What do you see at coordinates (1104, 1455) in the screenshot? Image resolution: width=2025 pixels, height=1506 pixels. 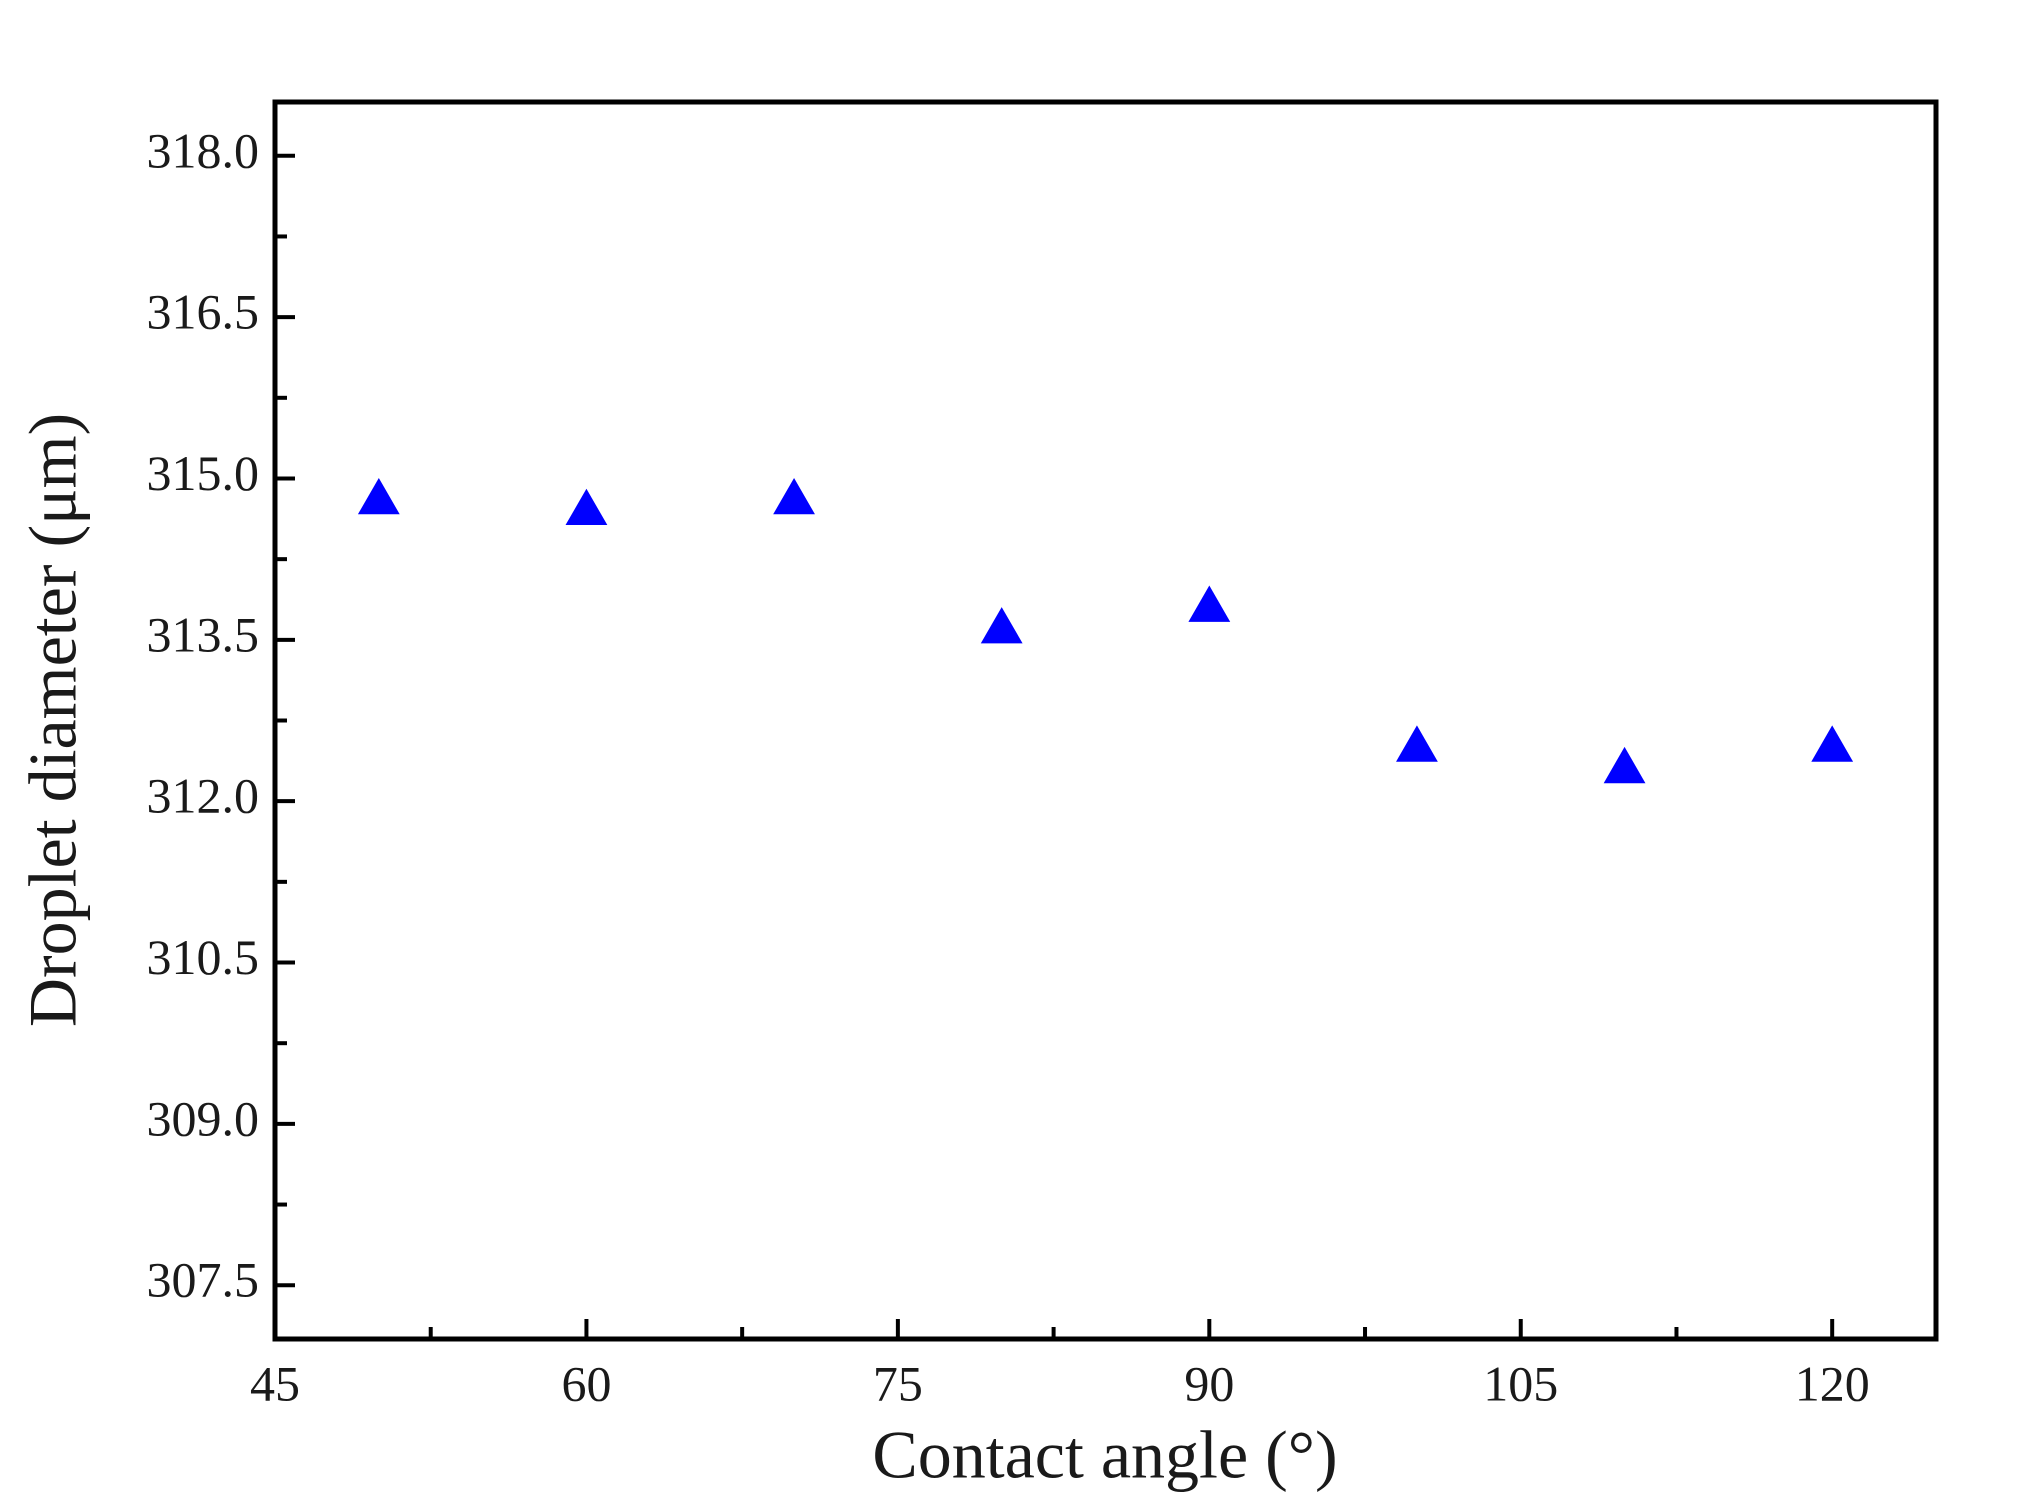 I see `x-axis-label: Contact angle (°)` at bounding box center [1104, 1455].